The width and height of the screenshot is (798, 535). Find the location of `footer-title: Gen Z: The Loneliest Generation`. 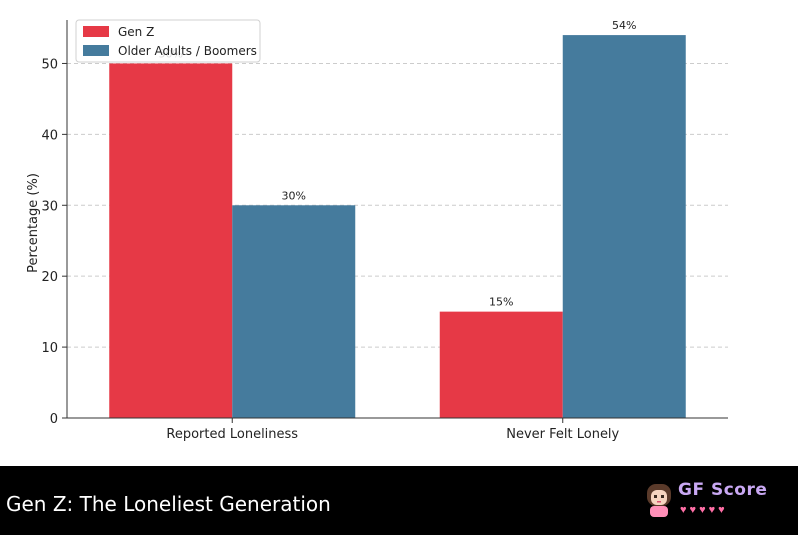

footer-title: Gen Z: The Loneliest Generation is located at coordinates (168, 504).